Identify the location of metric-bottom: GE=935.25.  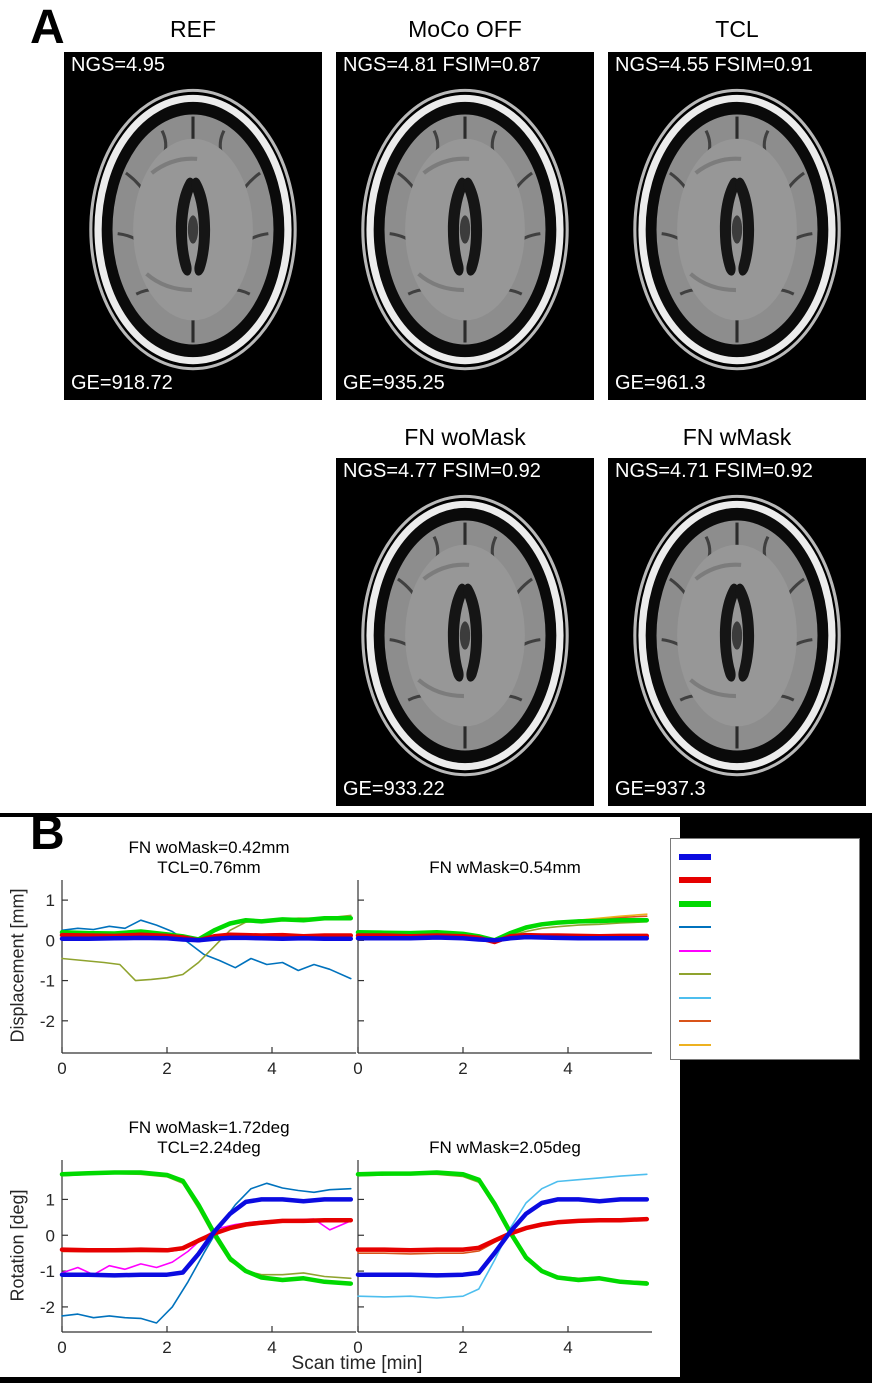
(394, 383).